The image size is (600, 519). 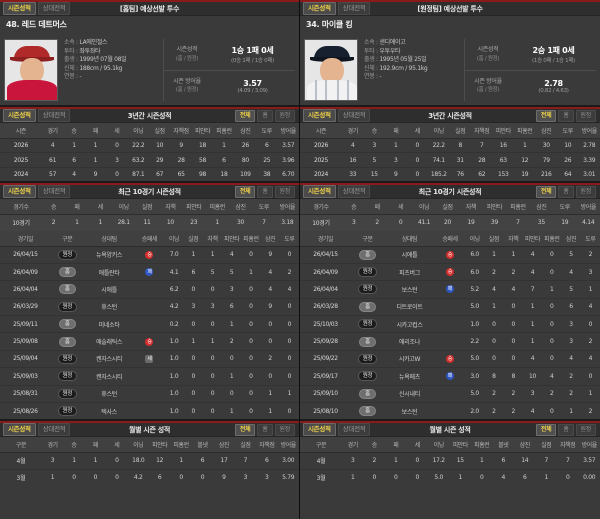 I want to click on stat-cell: 0.2, so click(x=174, y=324).